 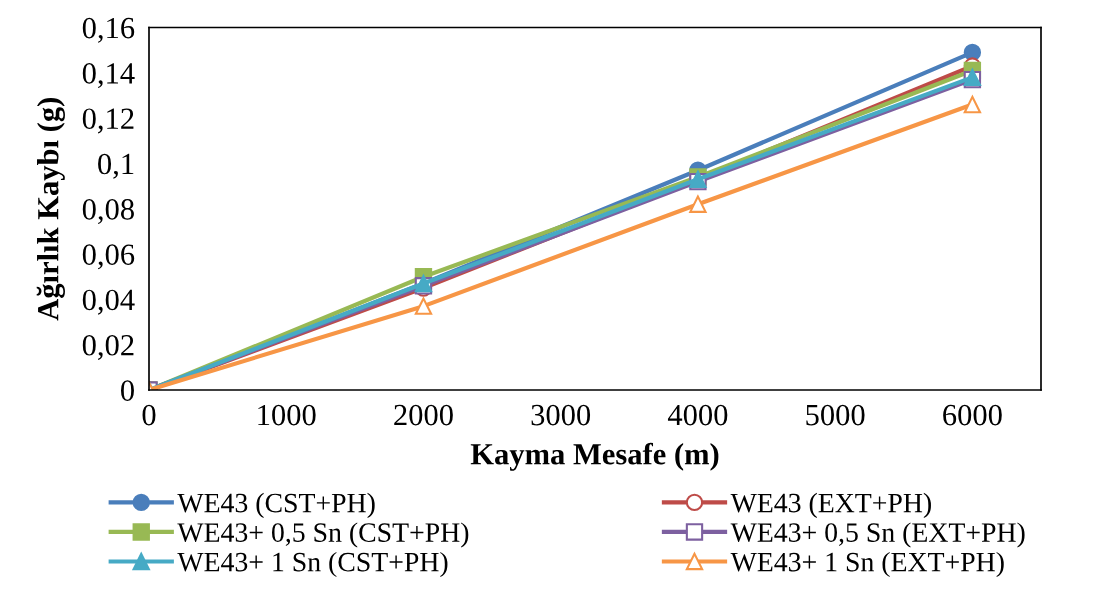 What do you see at coordinates (697, 415) in the screenshot?
I see `x-tick-label: 4000` at bounding box center [697, 415].